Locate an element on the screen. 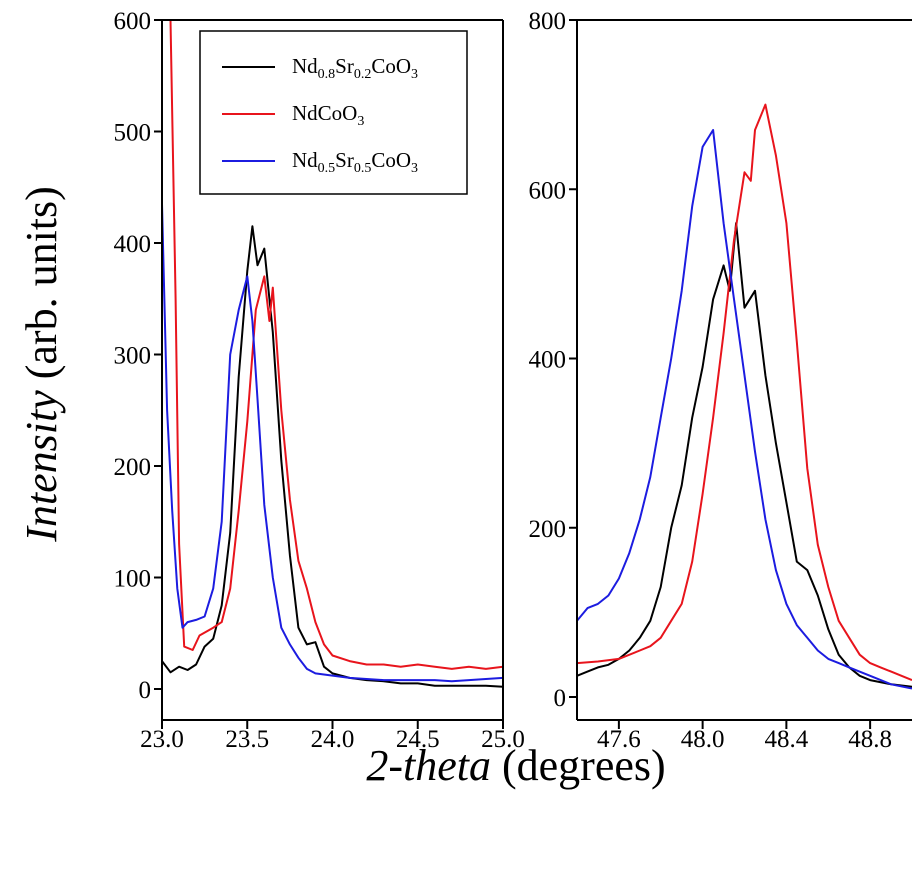 This screenshot has width=913, height=873. left-y-tick-label: 0 is located at coordinates (145, 690).